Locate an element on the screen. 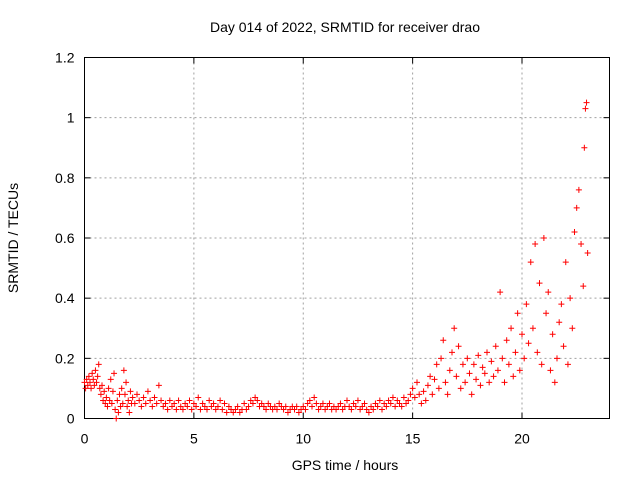 The image size is (640, 480). x-tick-label: 15 is located at coordinates (413, 439).